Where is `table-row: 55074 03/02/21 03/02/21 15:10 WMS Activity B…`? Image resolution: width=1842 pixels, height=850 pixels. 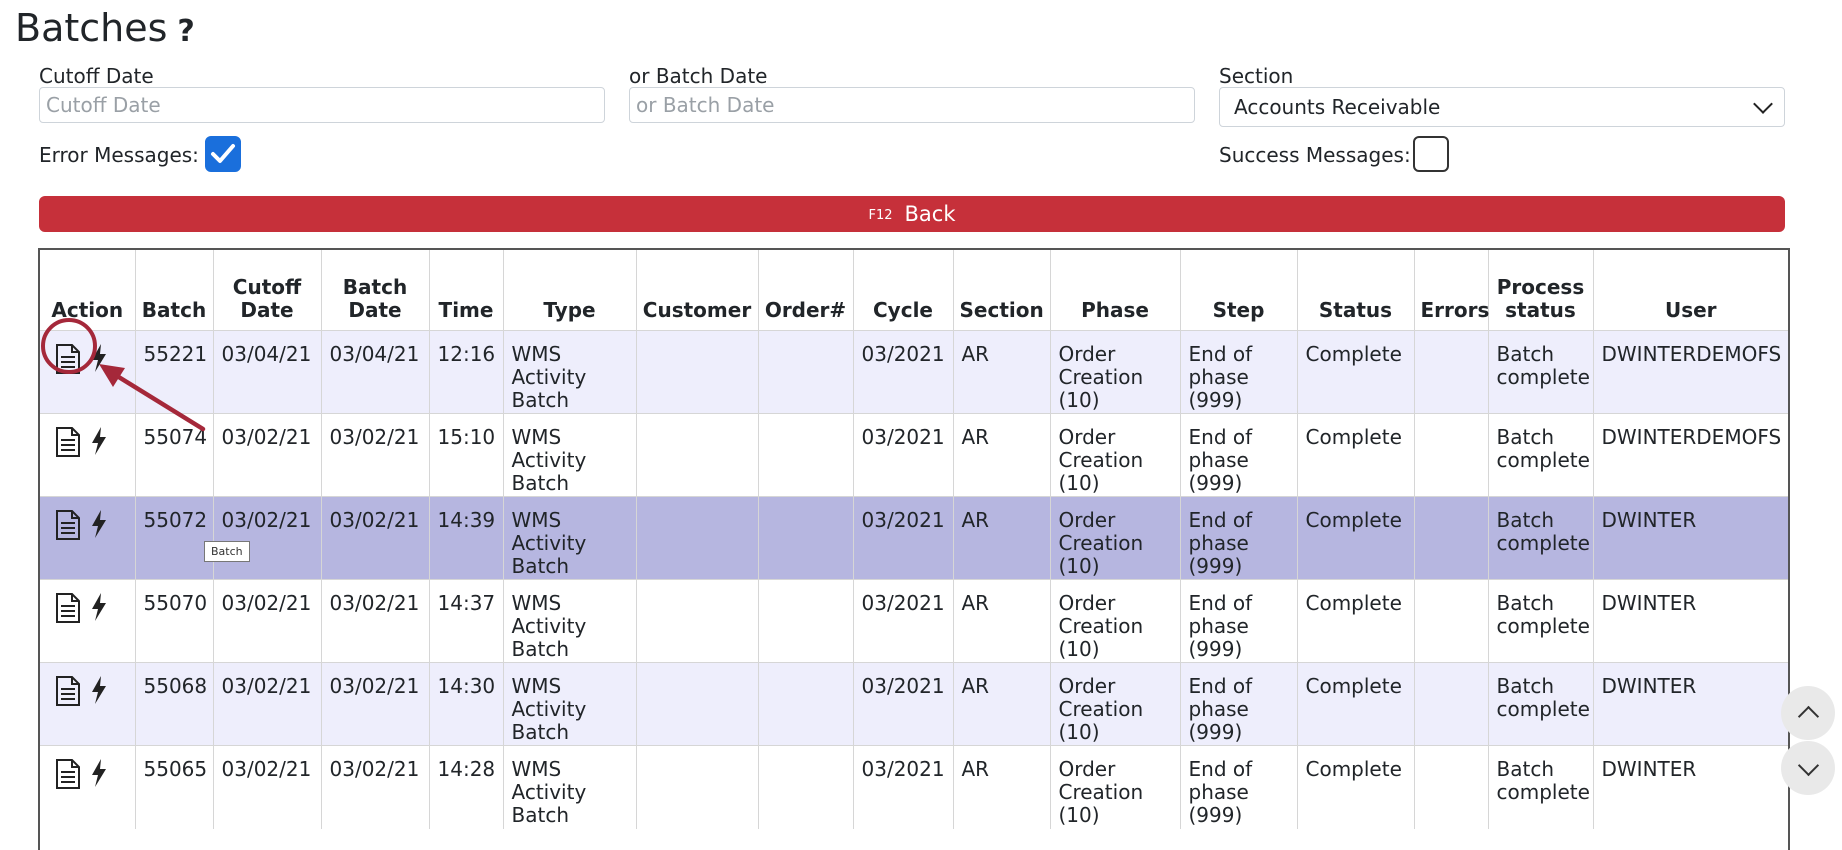
table-row: 55074 03/02/21 03/02/21 15:10 WMS Activity B… is located at coordinates (914, 455).